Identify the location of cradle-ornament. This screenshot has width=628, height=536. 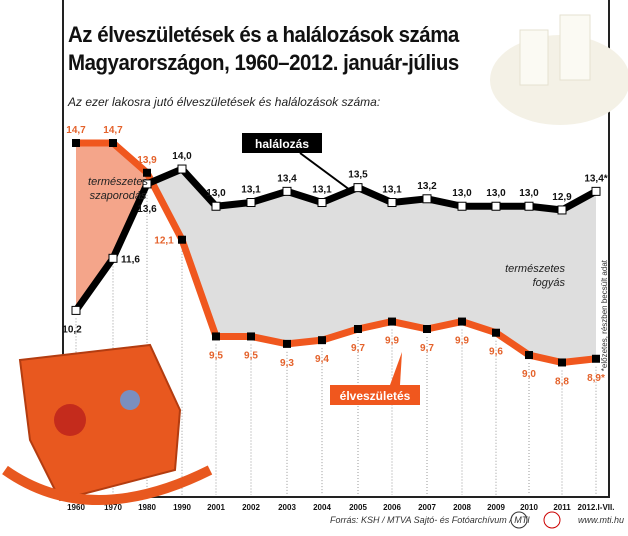
(70, 420).